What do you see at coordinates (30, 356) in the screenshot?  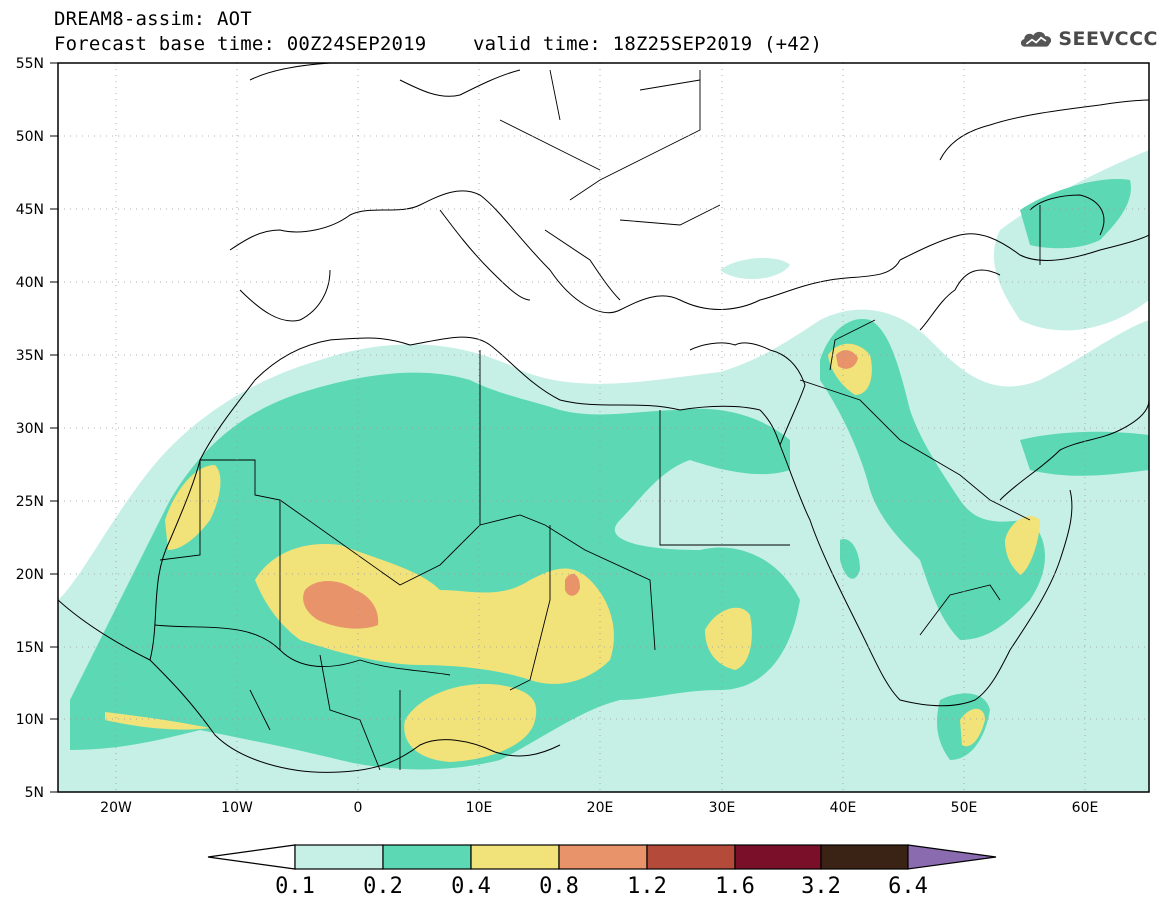 I see `lat-label: 35N` at bounding box center [30, 356].